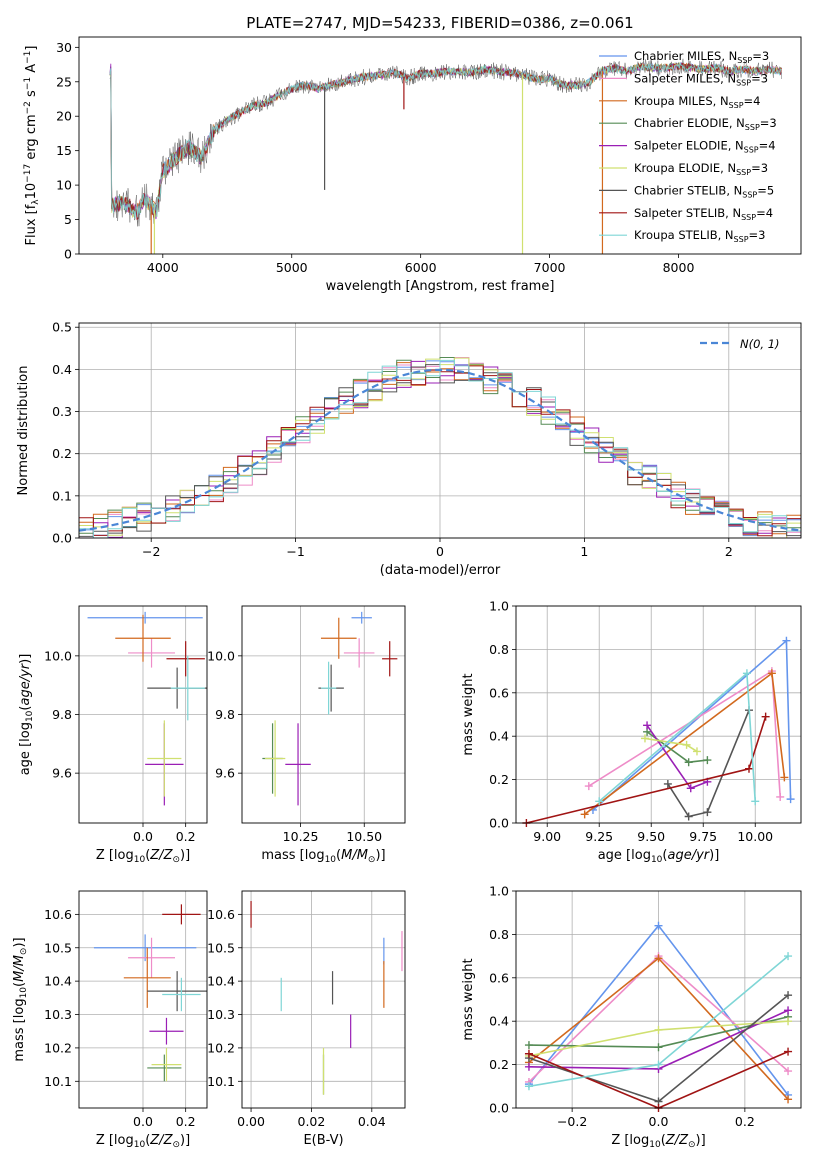 Image resolution: width=819 pixels, height=1170 pixels. I want to click on mass-vs-z-frame, so click(143, 999).